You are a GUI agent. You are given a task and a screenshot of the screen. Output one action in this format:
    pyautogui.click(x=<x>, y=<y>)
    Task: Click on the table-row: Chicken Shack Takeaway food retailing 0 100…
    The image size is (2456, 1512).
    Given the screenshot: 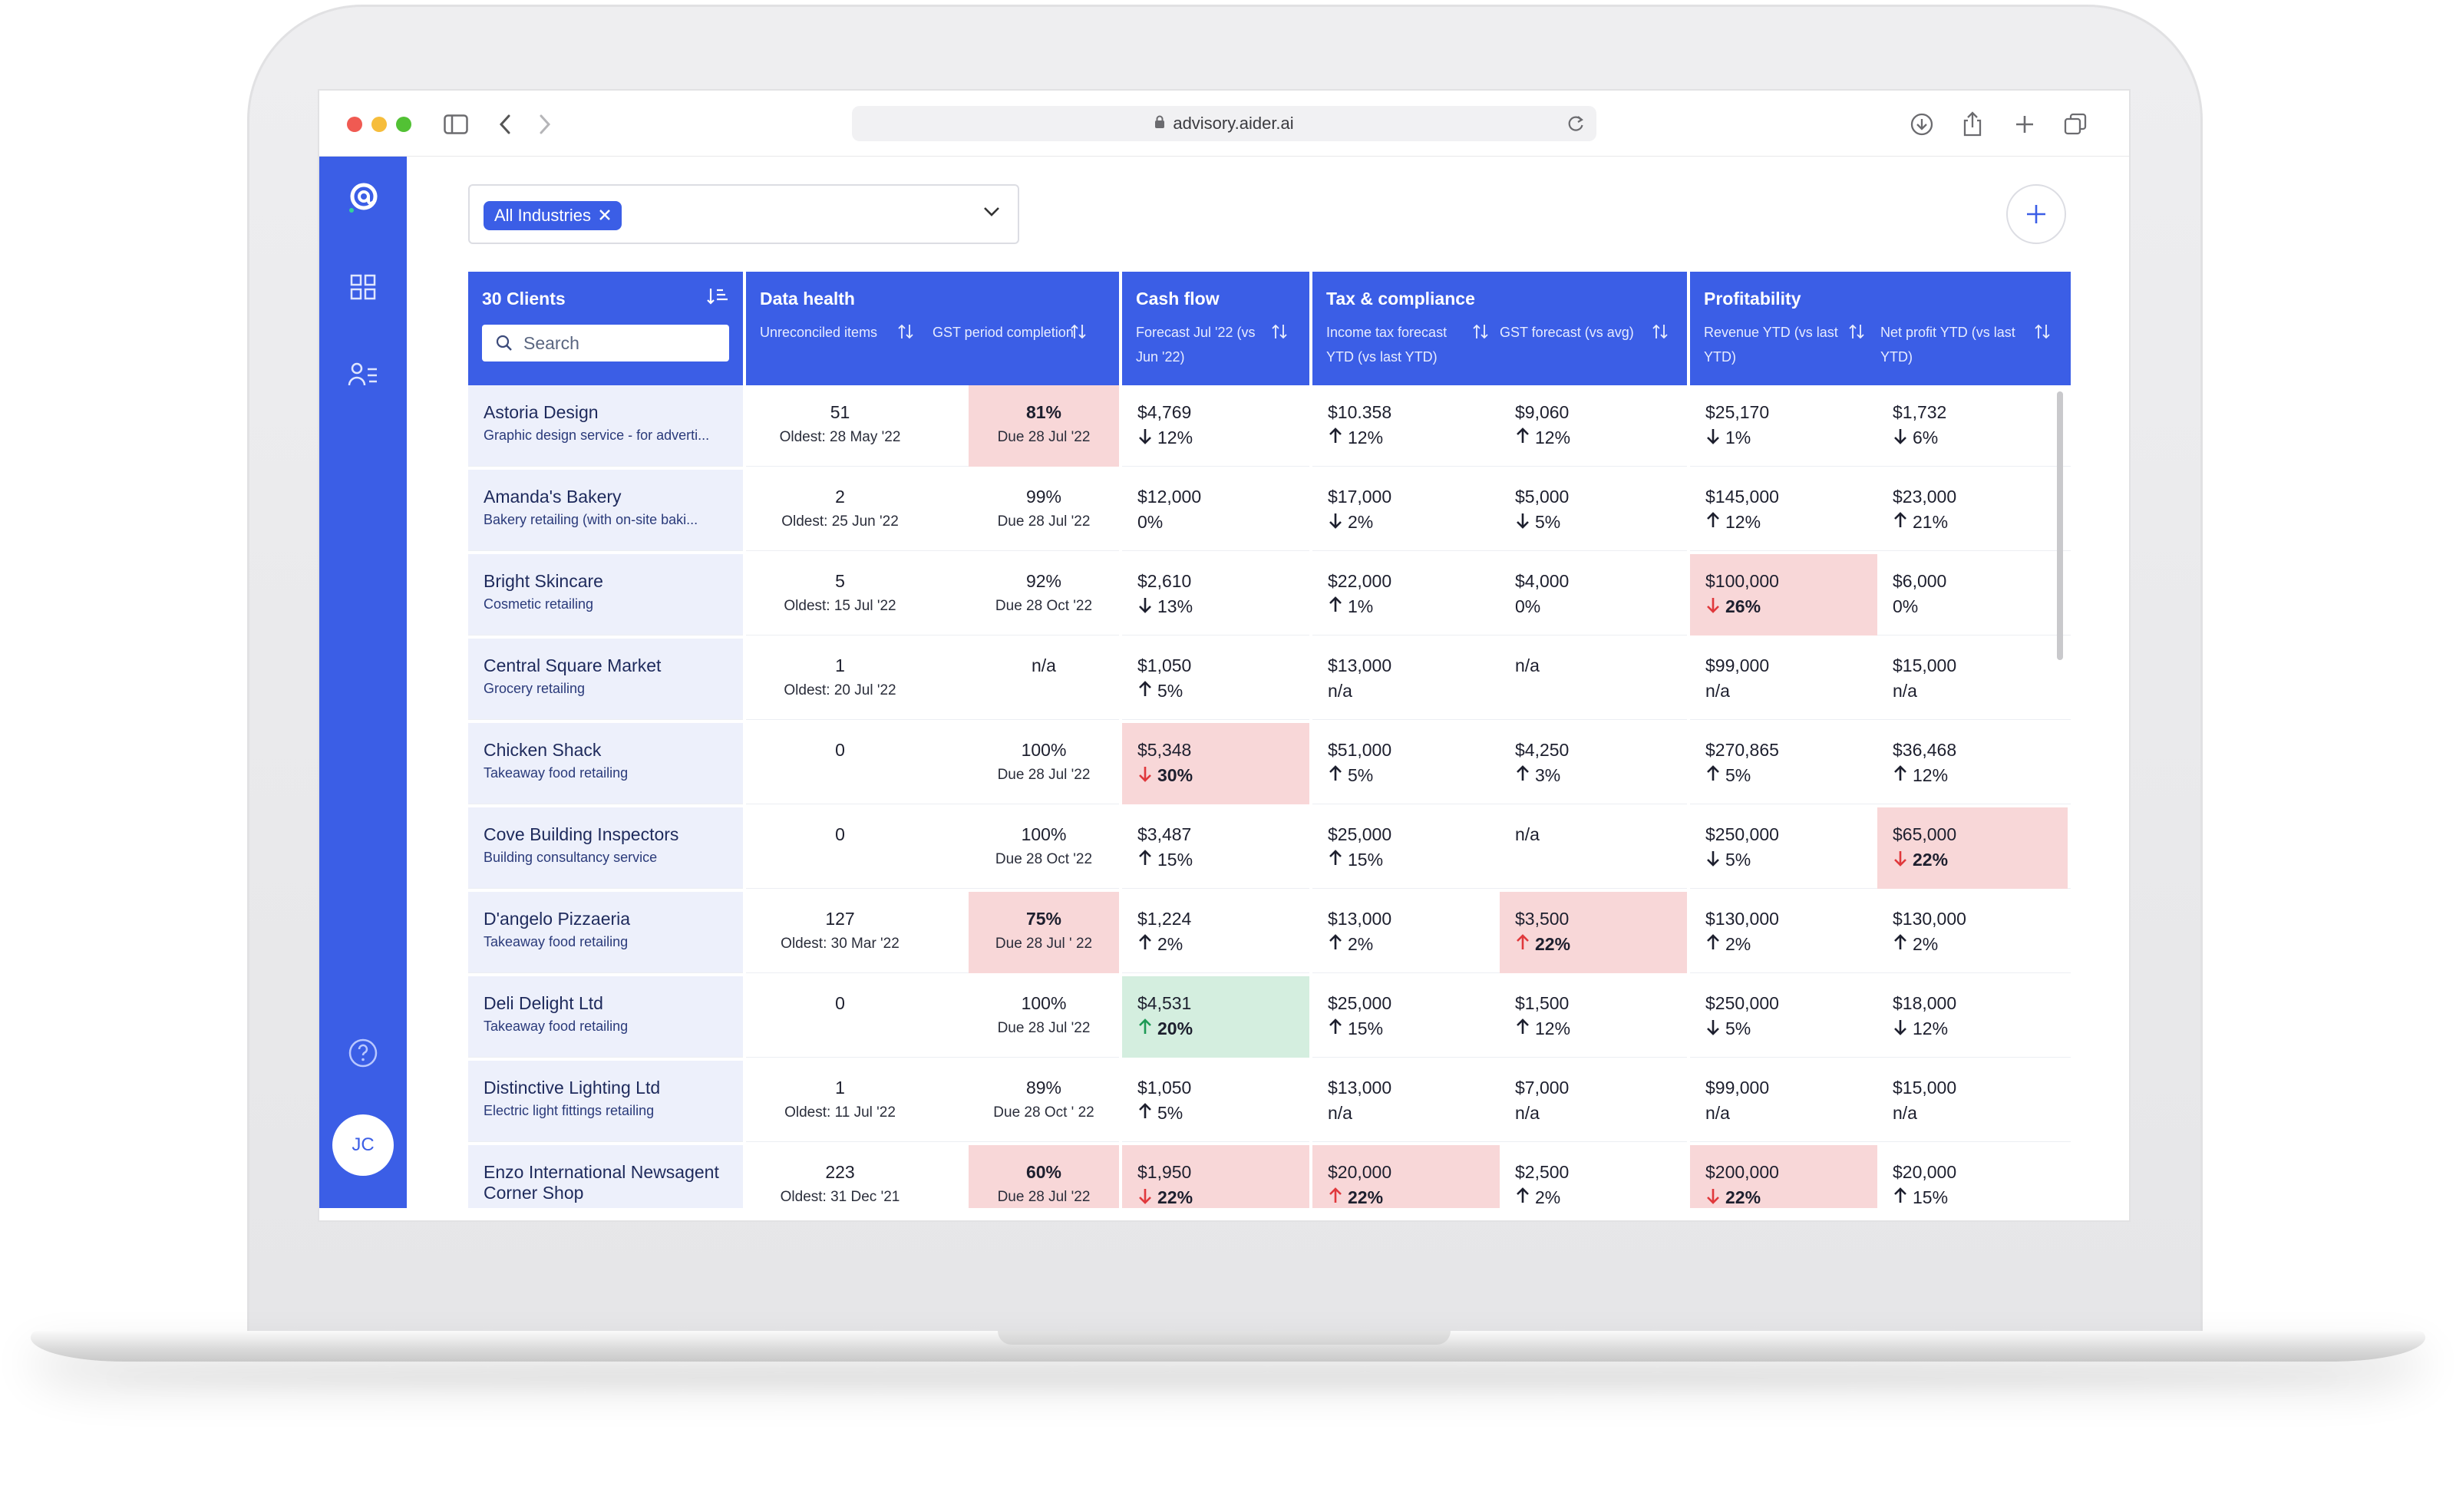 What is the action you would take?
    pyautogui.click(x=1269, y=765)
    